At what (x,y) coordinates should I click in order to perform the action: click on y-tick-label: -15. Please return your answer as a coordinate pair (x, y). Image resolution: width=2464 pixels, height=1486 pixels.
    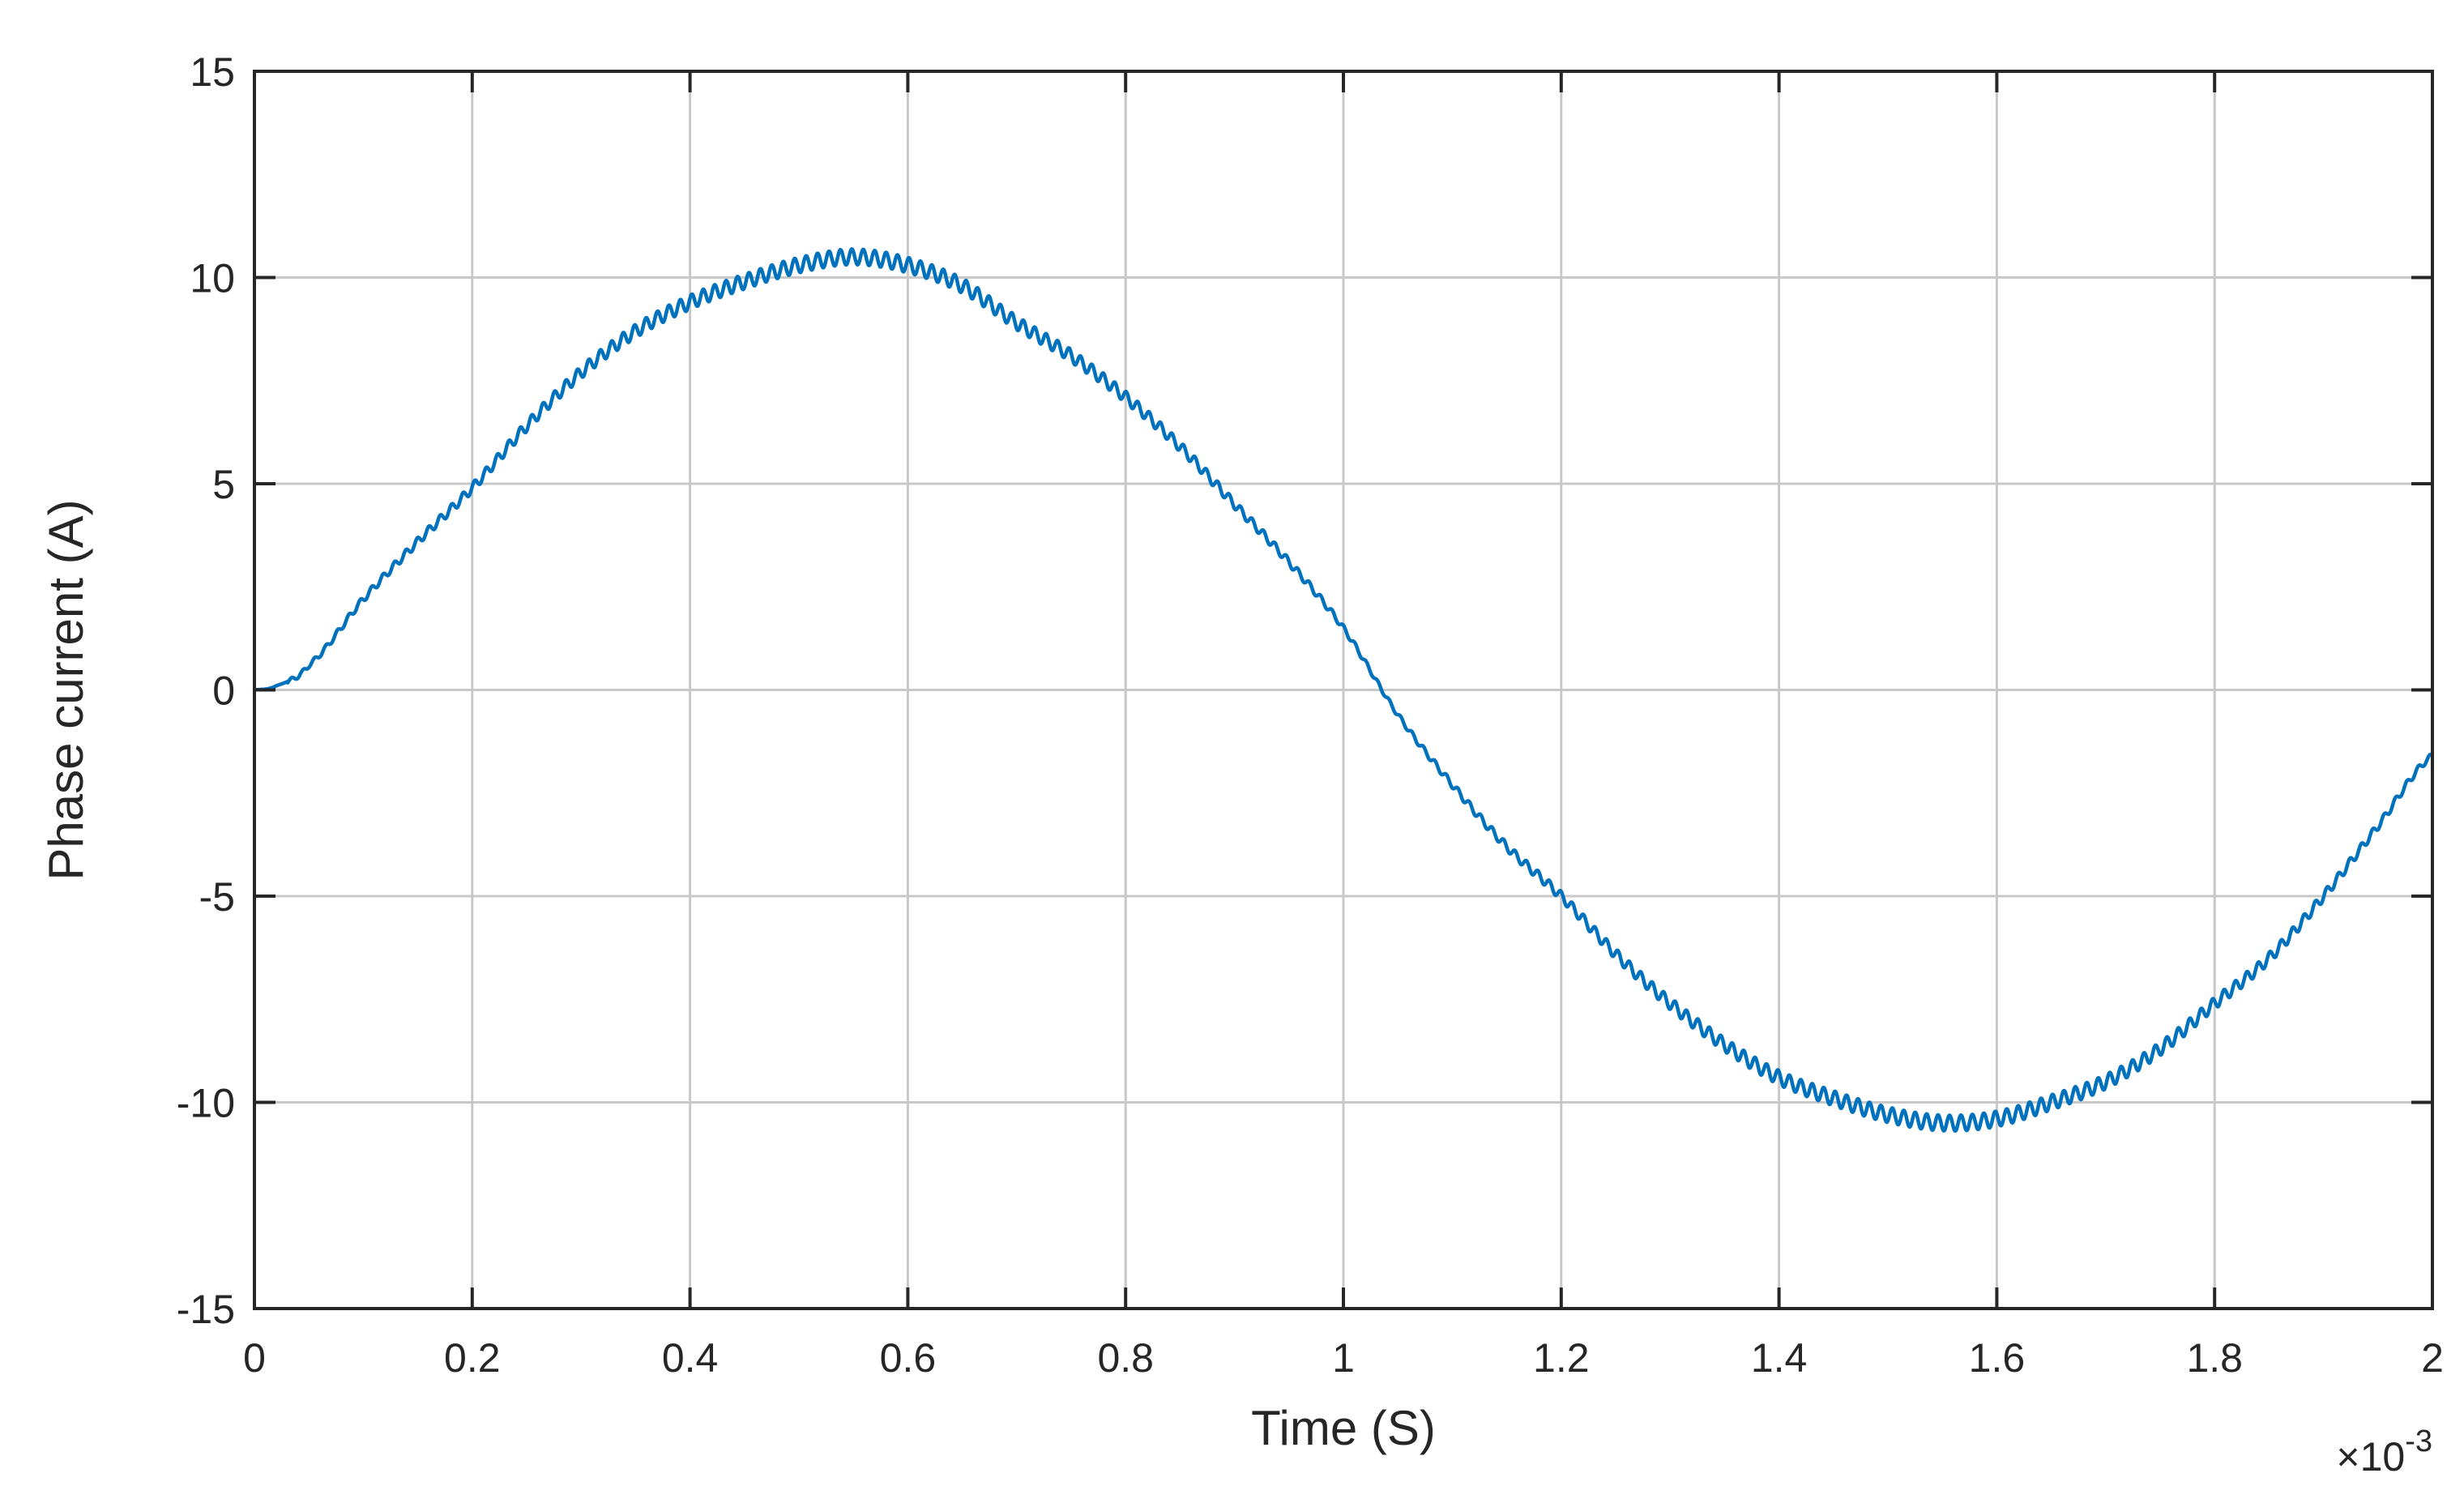
    Looking at the image, I should click on (206, 1309).